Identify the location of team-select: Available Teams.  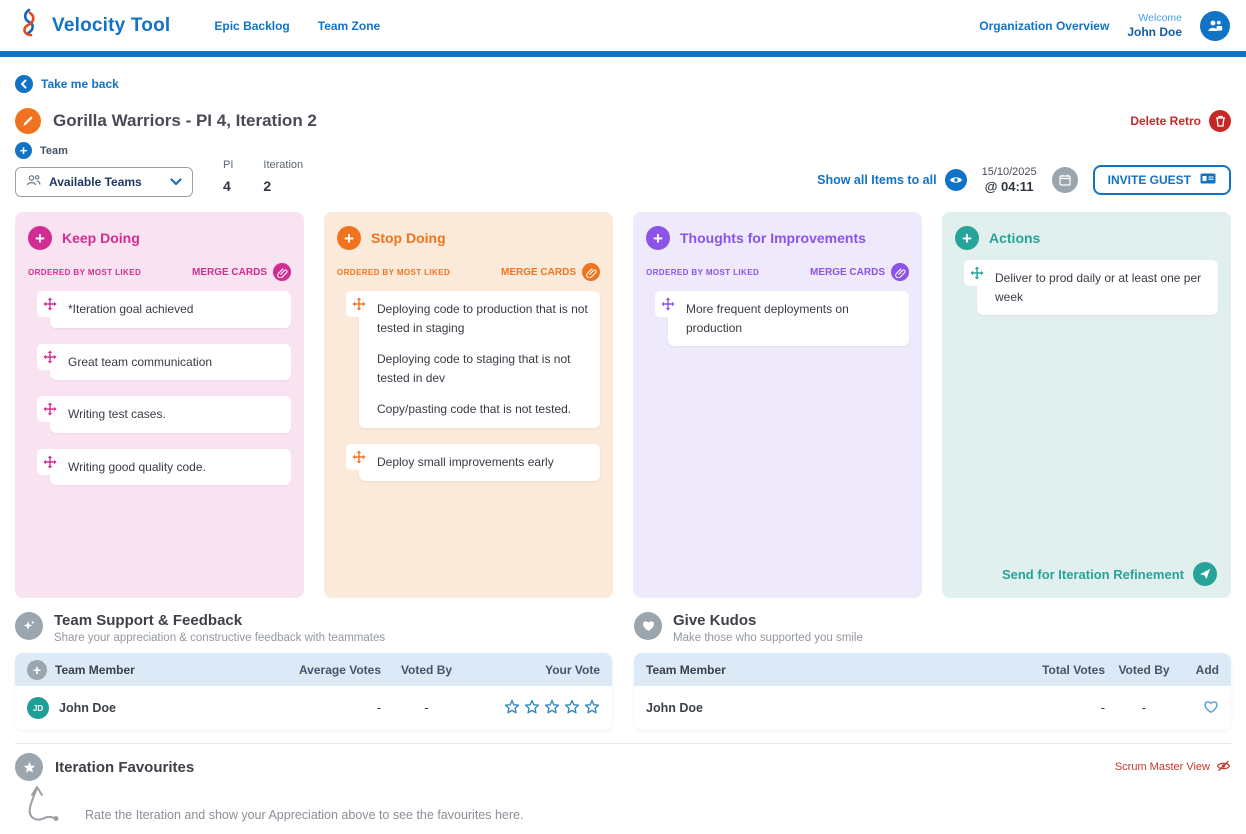
(104, 182).